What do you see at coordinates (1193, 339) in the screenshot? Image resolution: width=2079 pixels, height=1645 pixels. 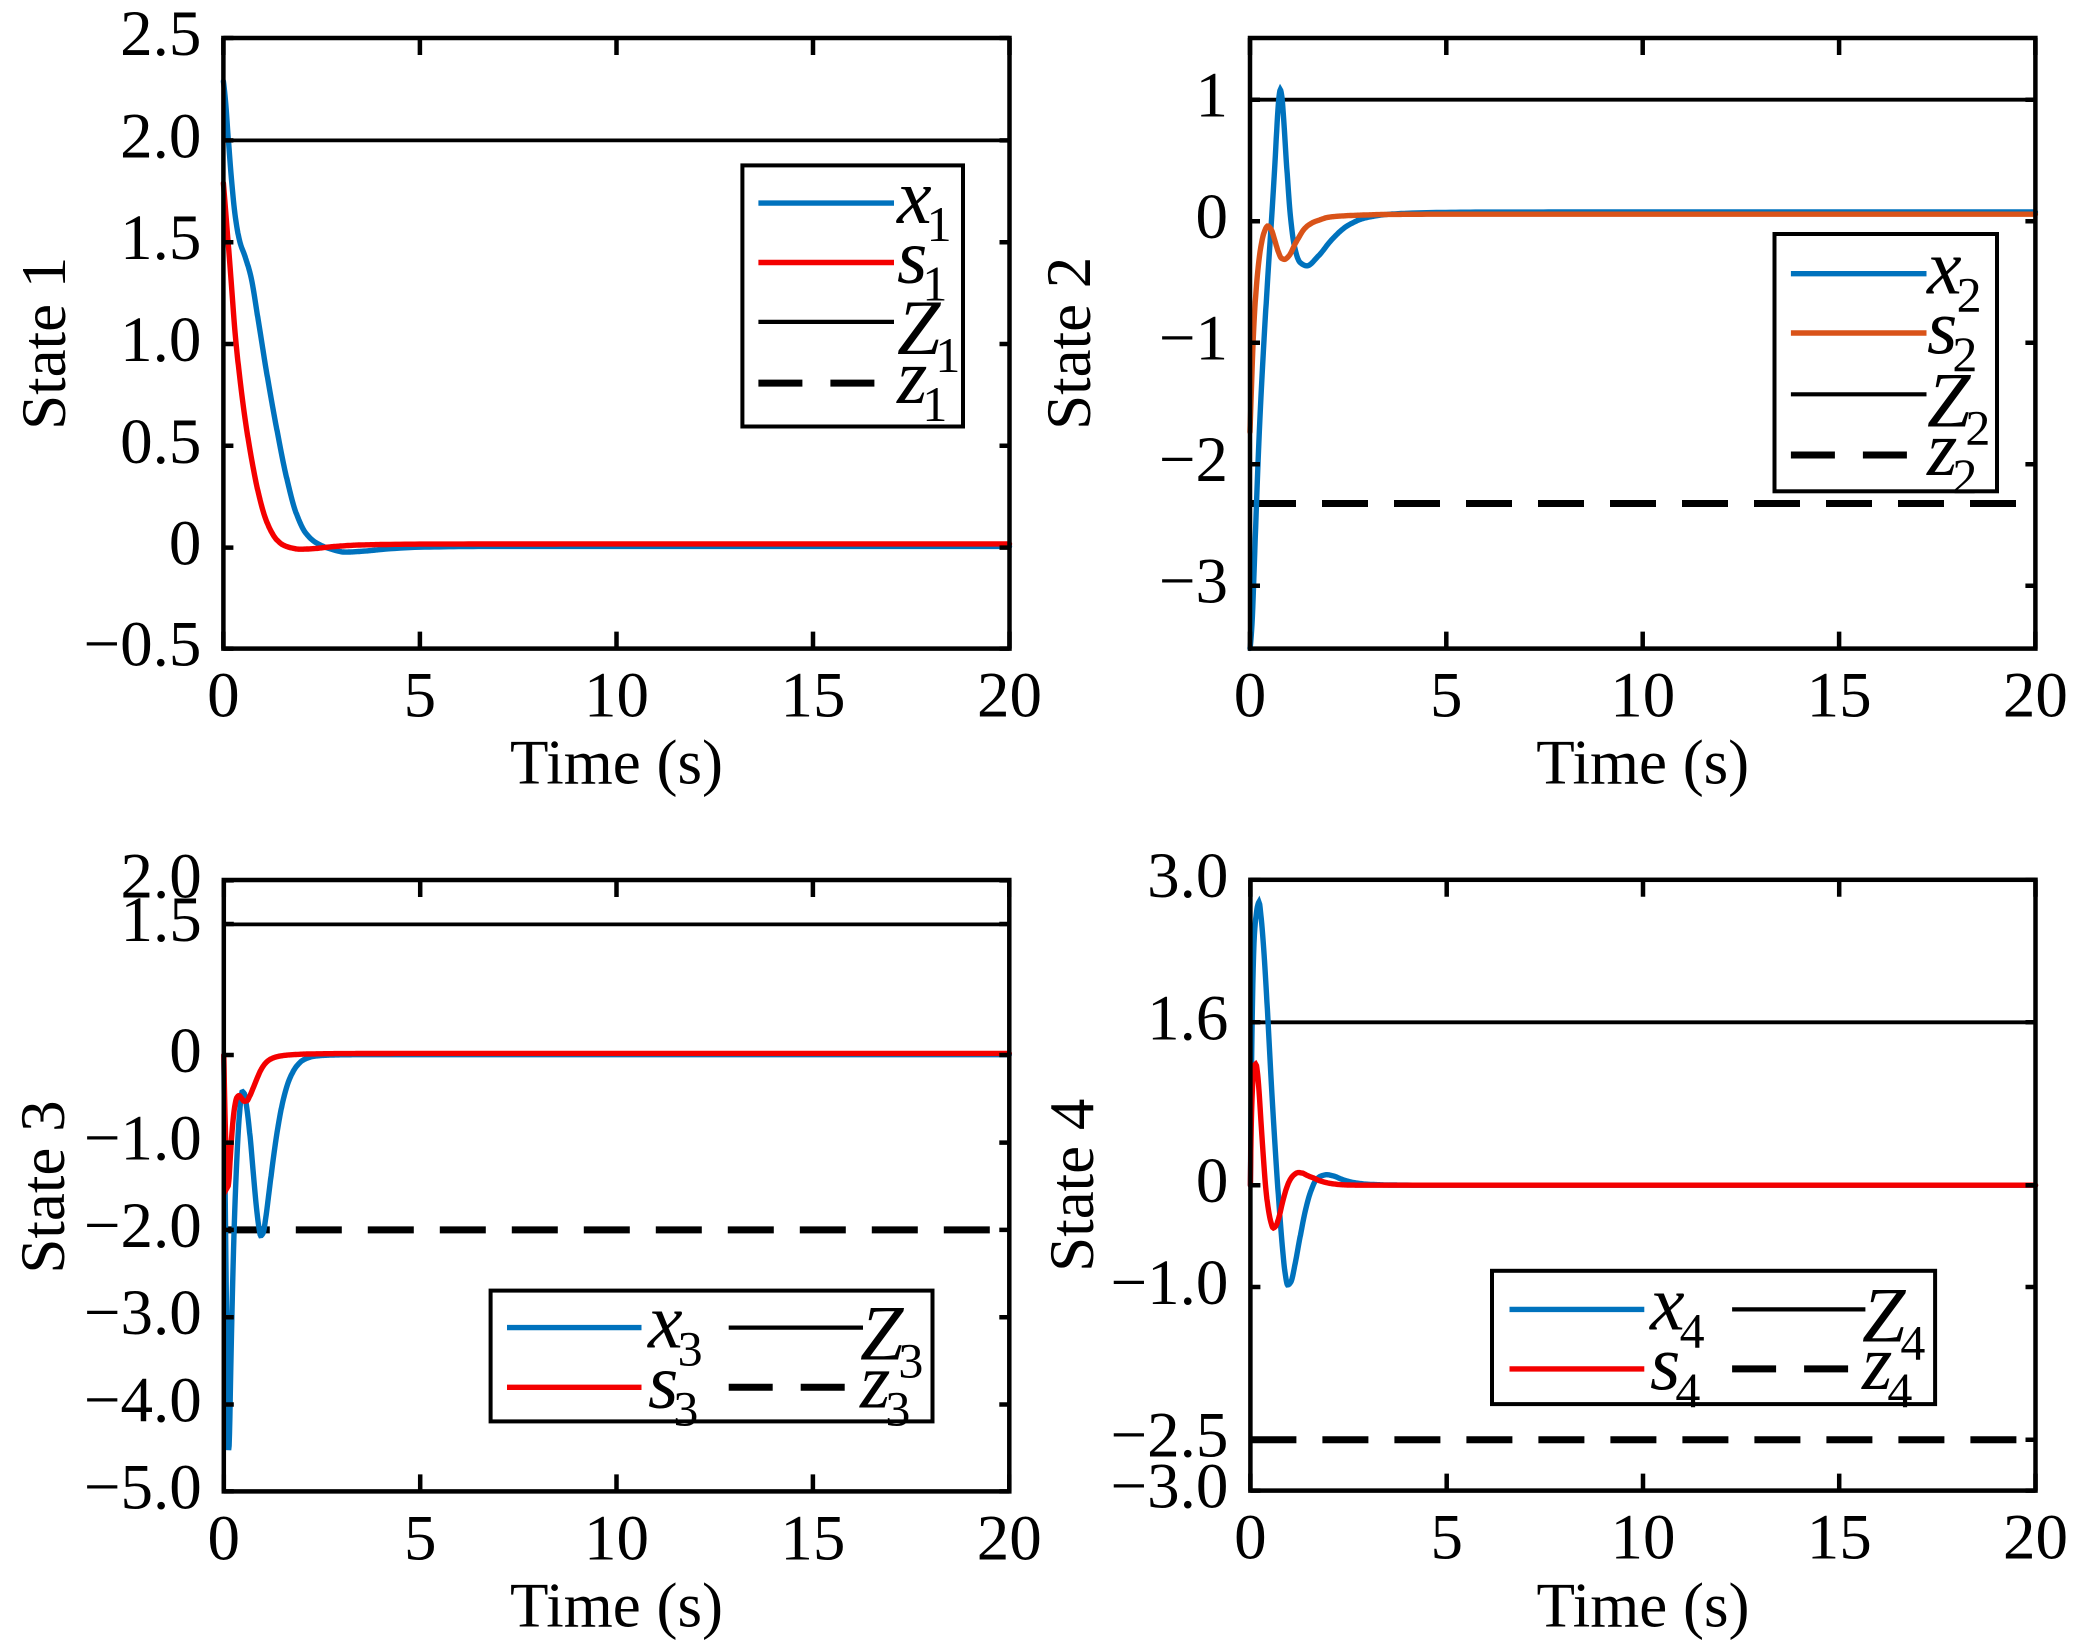 I see `svg-text: −1` at bounding box center [1193, 339].